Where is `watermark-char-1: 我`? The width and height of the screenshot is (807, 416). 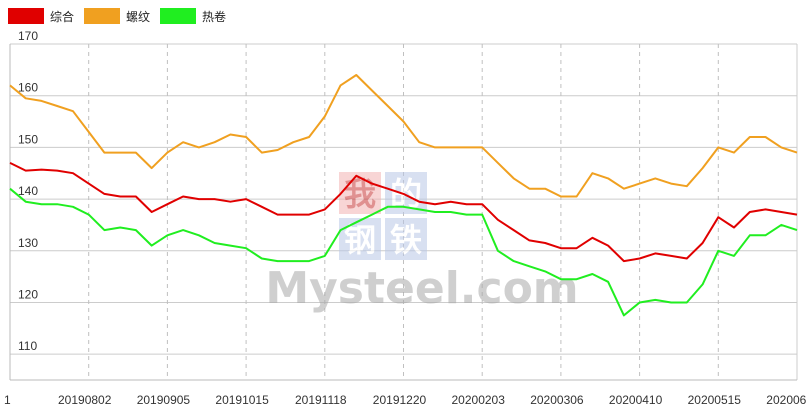
watermark-char-1: 我 is located at coordinates (360, 194).